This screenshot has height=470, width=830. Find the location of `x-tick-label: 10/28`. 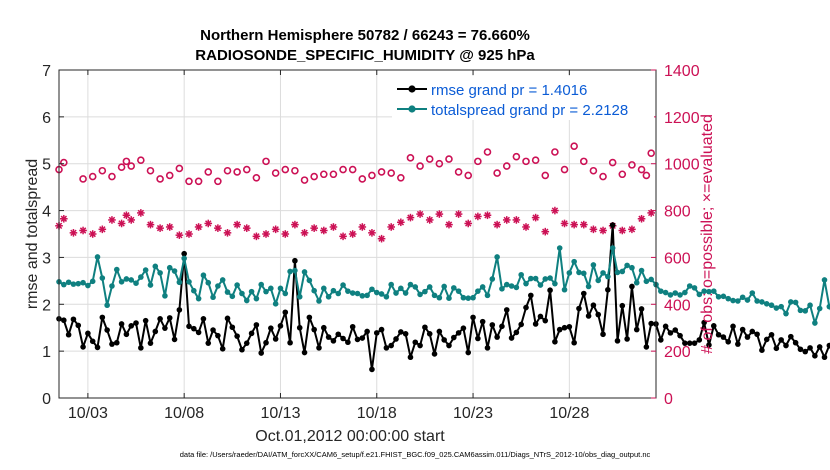

x-tick-label: 10/28 is located at coordinates (569, 413).